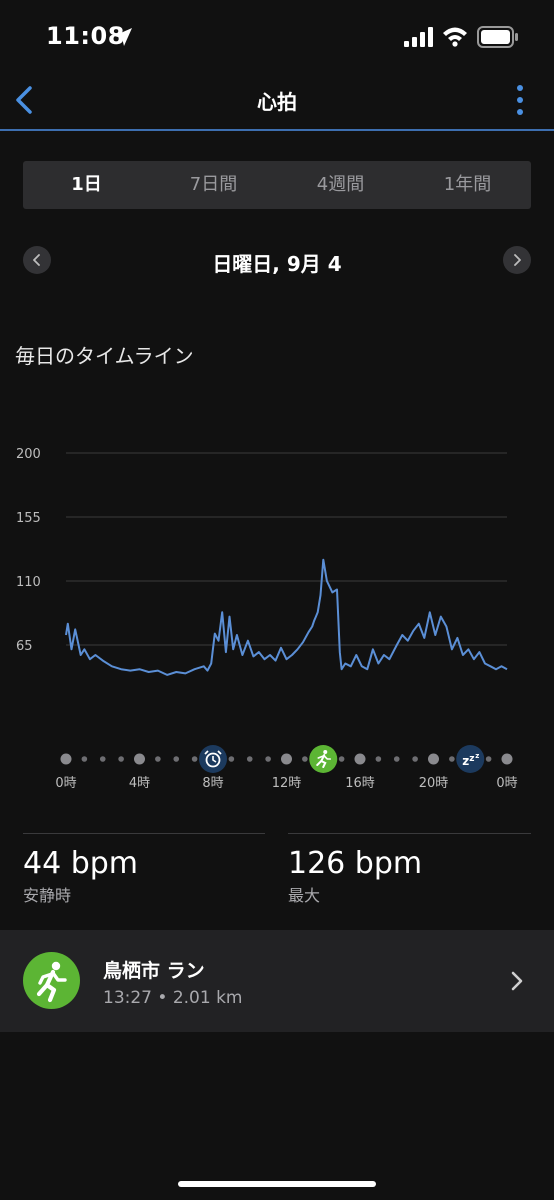  I want to click on status-bar: 11:08, so click(277, 38).